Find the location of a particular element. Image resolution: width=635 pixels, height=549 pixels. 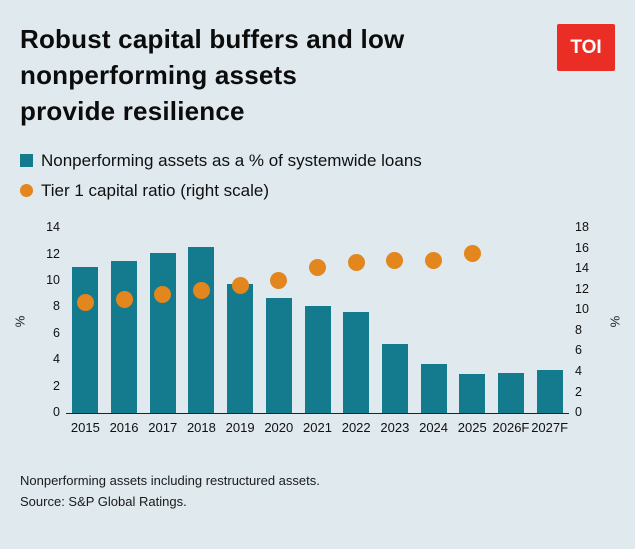

x-tick-label: 2025 is located at coordinates (472, 427).